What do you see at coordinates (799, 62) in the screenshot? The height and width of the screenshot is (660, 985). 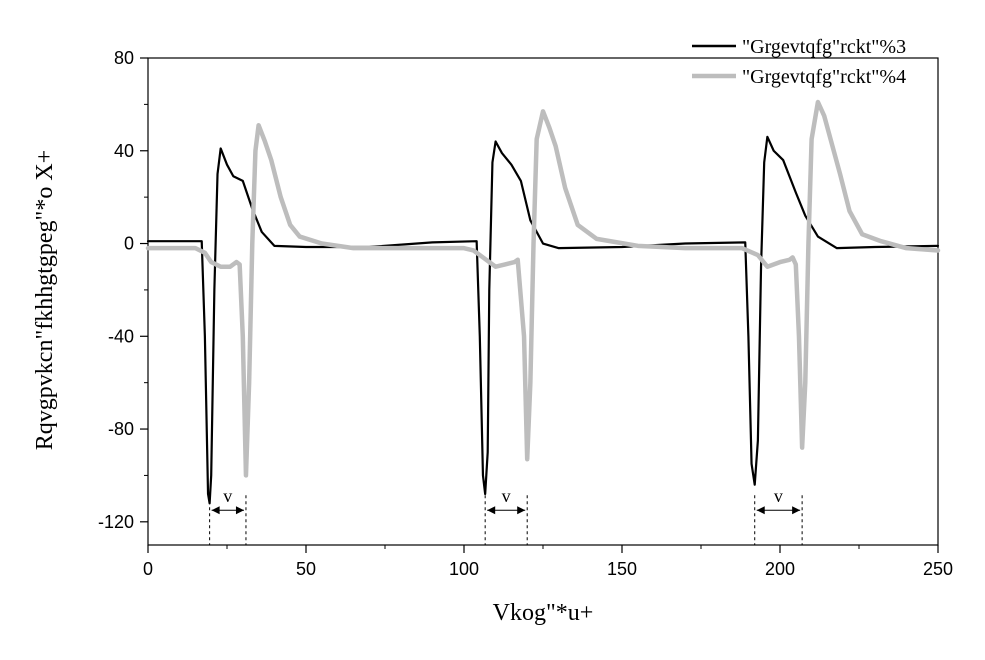 I see `legend: "Grgevtqfg"rckt"%3 "Grgevtqfg"rckt"%4` at bounding box center [799, 62].